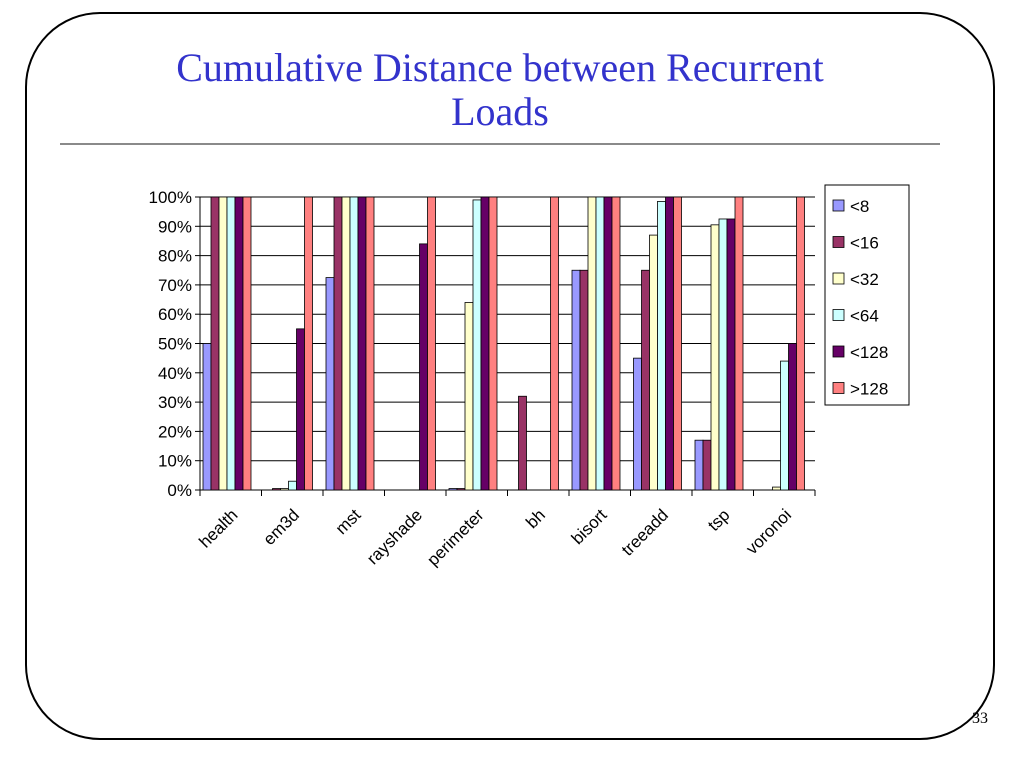 Image resolution: width=1024 pixels, height=768 pixels. Describe the element at coordinates (500, 111) in the screenshot. I see `slide-title-line2: Loads` at that location.